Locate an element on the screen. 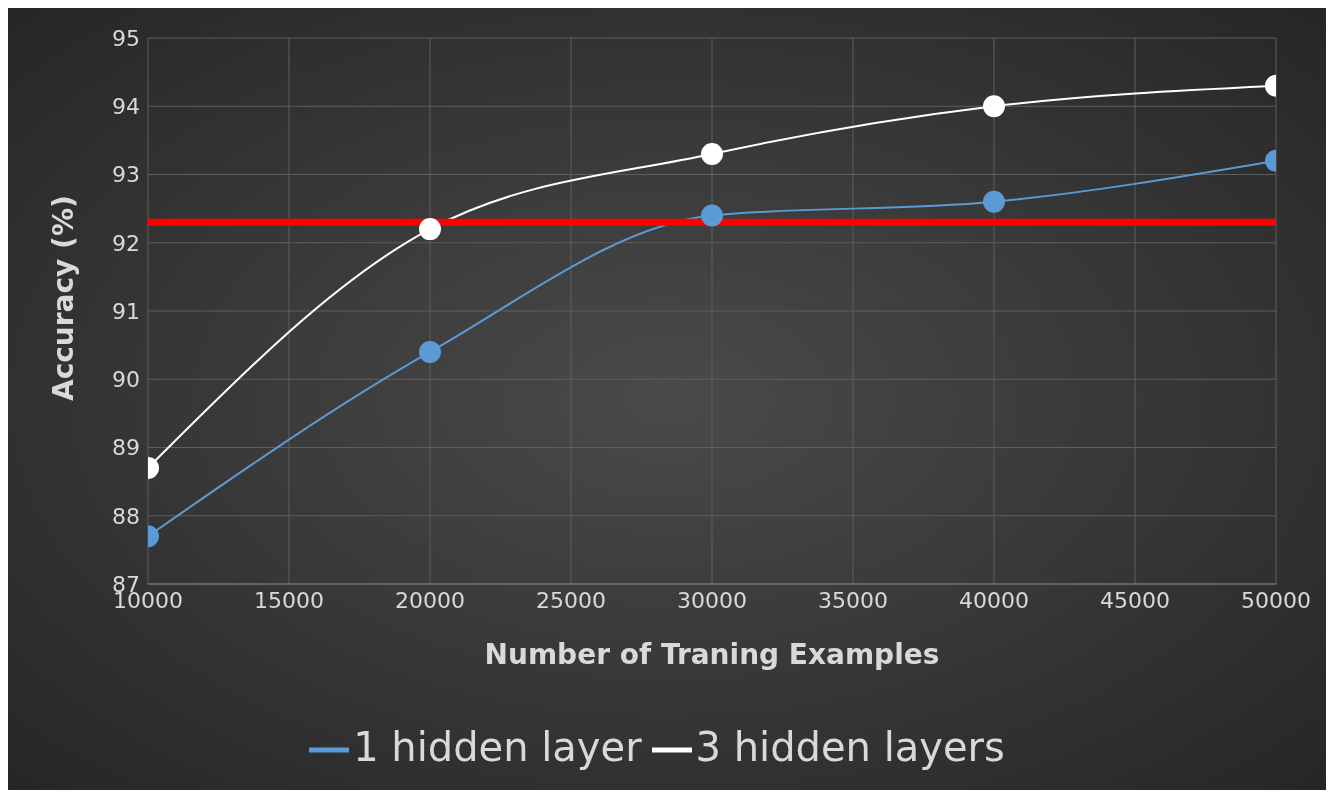 This screenshot has width=1334, height=798. y-tick-label: 89 is located at coordinates (126, 448).